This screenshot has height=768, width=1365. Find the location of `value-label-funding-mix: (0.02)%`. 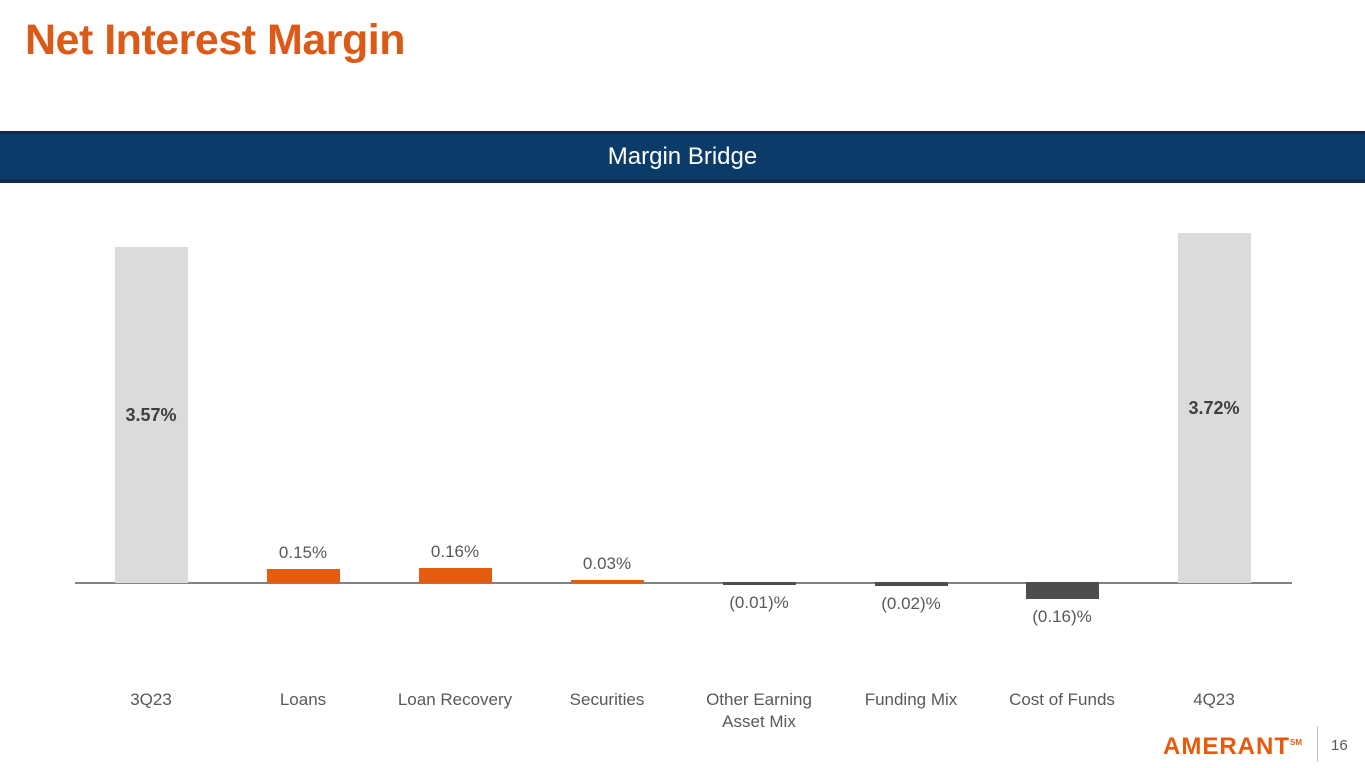

value-label-funding-mix: (0.02)% is located at coordinates (911, 603).